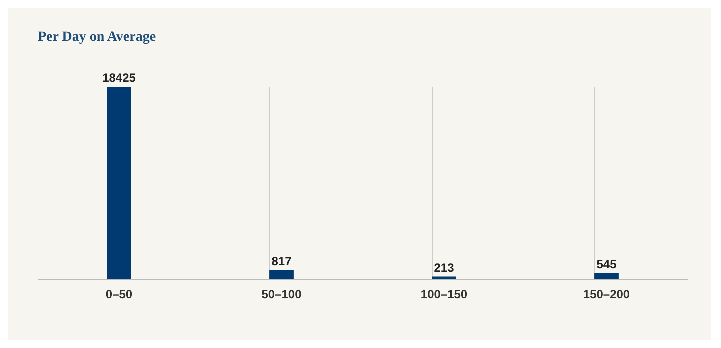 Image resolution: width=721 pixels, height=348 pixels. I want to click on x-tick-label: 50–100, so click(282, 295).